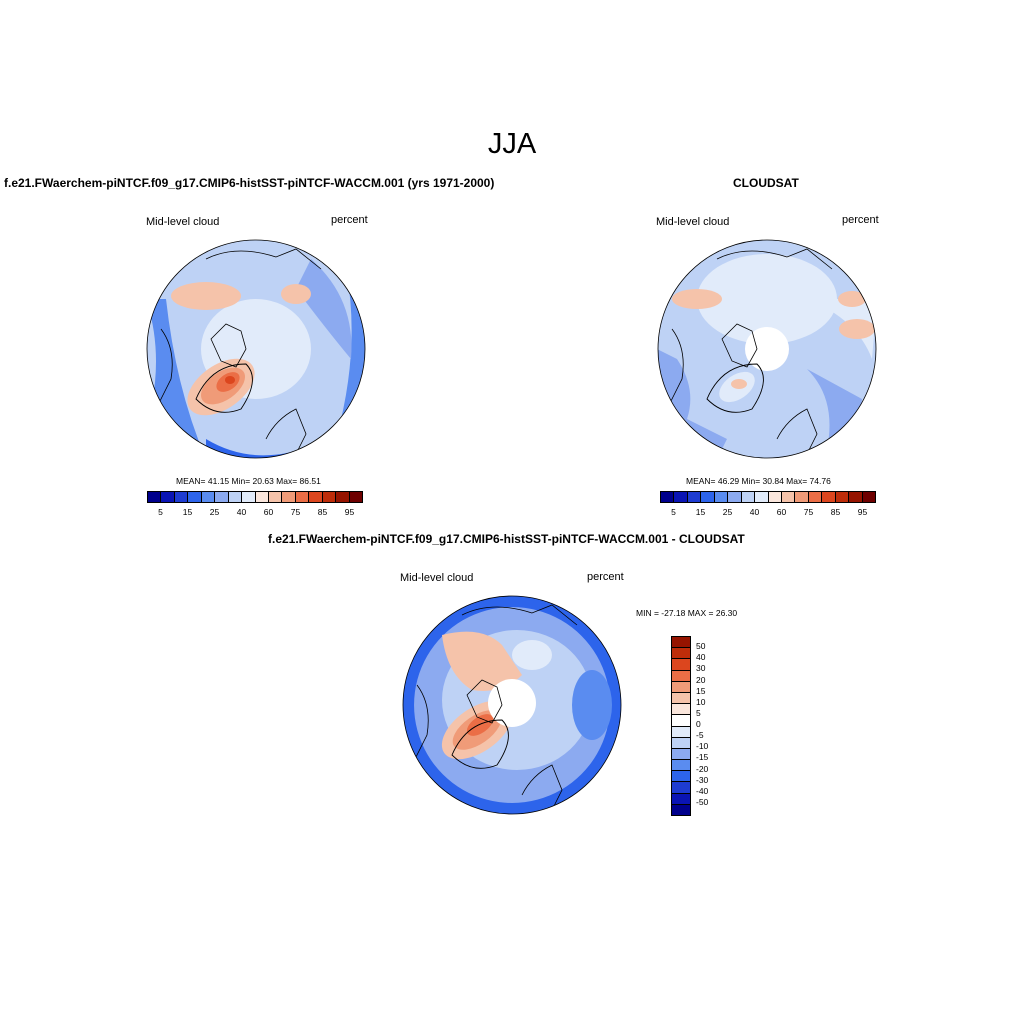 Image resolution: width=1024 pixels, height=1024 pixels. Describe the element at coordinates (248, 481) in the screenshot. I see `stats-model: MEAN= 41.15 Min= 20.63 Max= 86.51` at that location.